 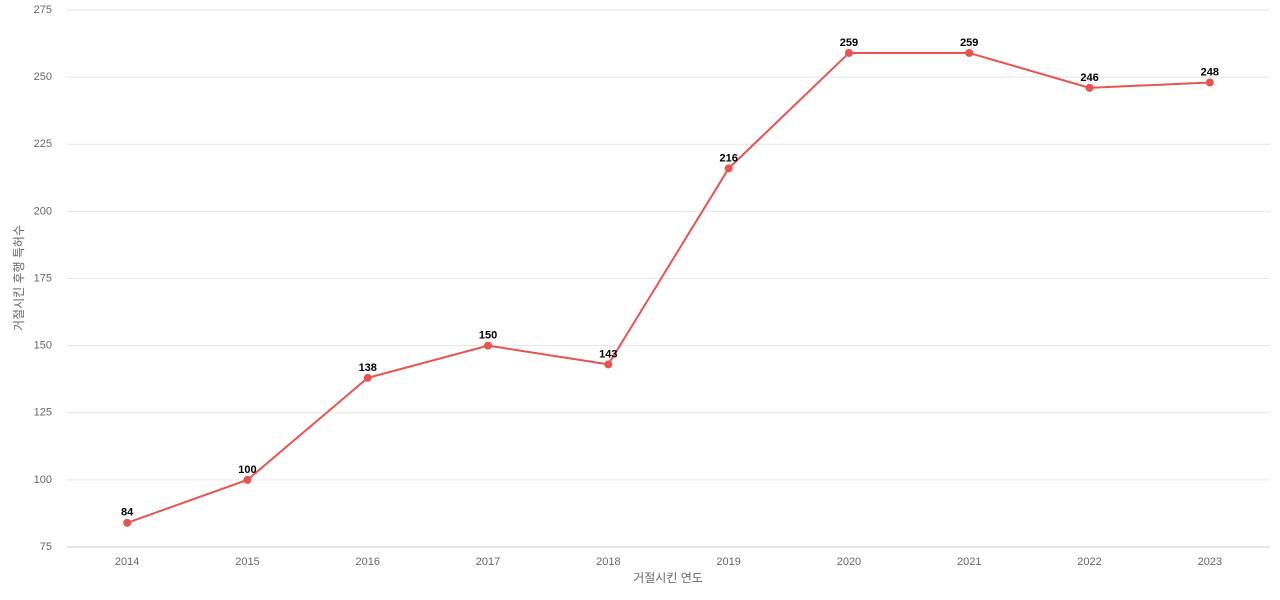 What do you see at coordinates (43, 144) in the screenshot?
I see `y-tick-label: 225` at bounding box center [43, 144].